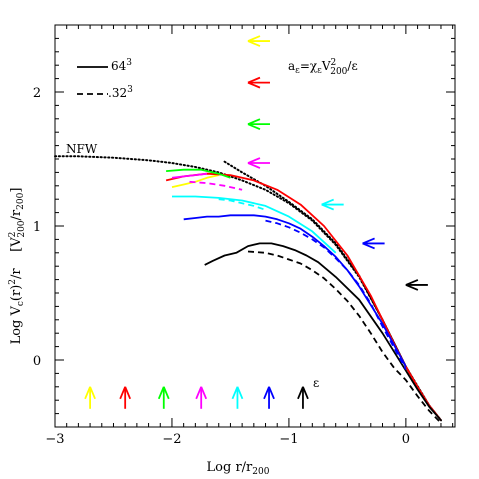 Image resolution: width=479 pixels, height=479 pixels. Describe the element at coordinates (21, 303) in the screenshot. I see `y-label-part: c` at that location.